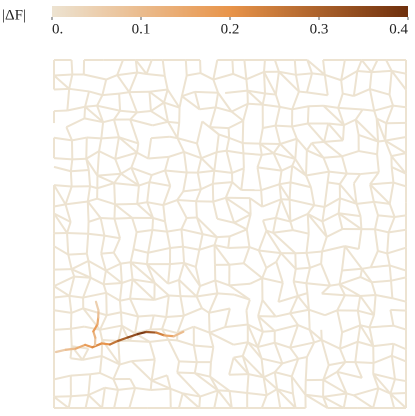 Image resolution: width=415 pixels, height=416 pixels. What do you see at coordinates (57, 29) in the screenshot?
I see `colorbar-tick-label: 0.` at bounding box center [57, 29].